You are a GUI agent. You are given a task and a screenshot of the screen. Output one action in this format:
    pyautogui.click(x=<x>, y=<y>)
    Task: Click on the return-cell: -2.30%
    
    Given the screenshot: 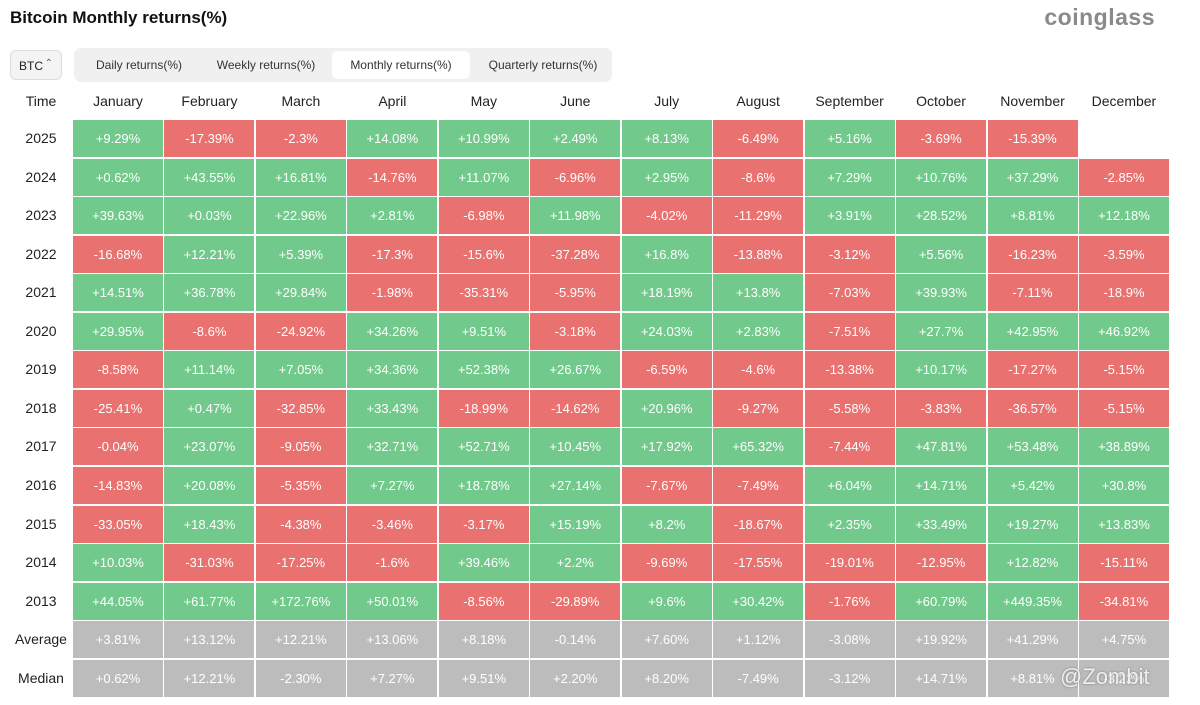 What is the action you would take?
    pyautogui.click(x=300, y=678)
    